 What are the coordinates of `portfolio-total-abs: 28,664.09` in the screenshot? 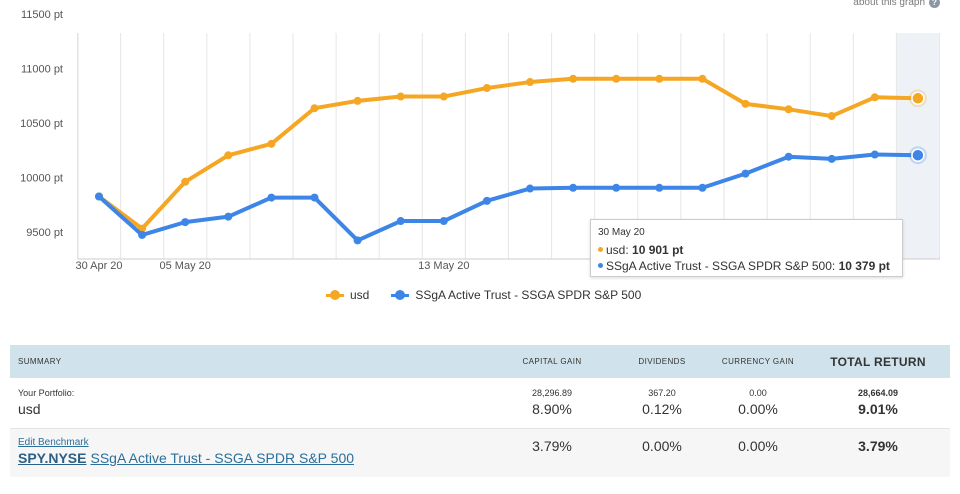 It's located at (878, 393).